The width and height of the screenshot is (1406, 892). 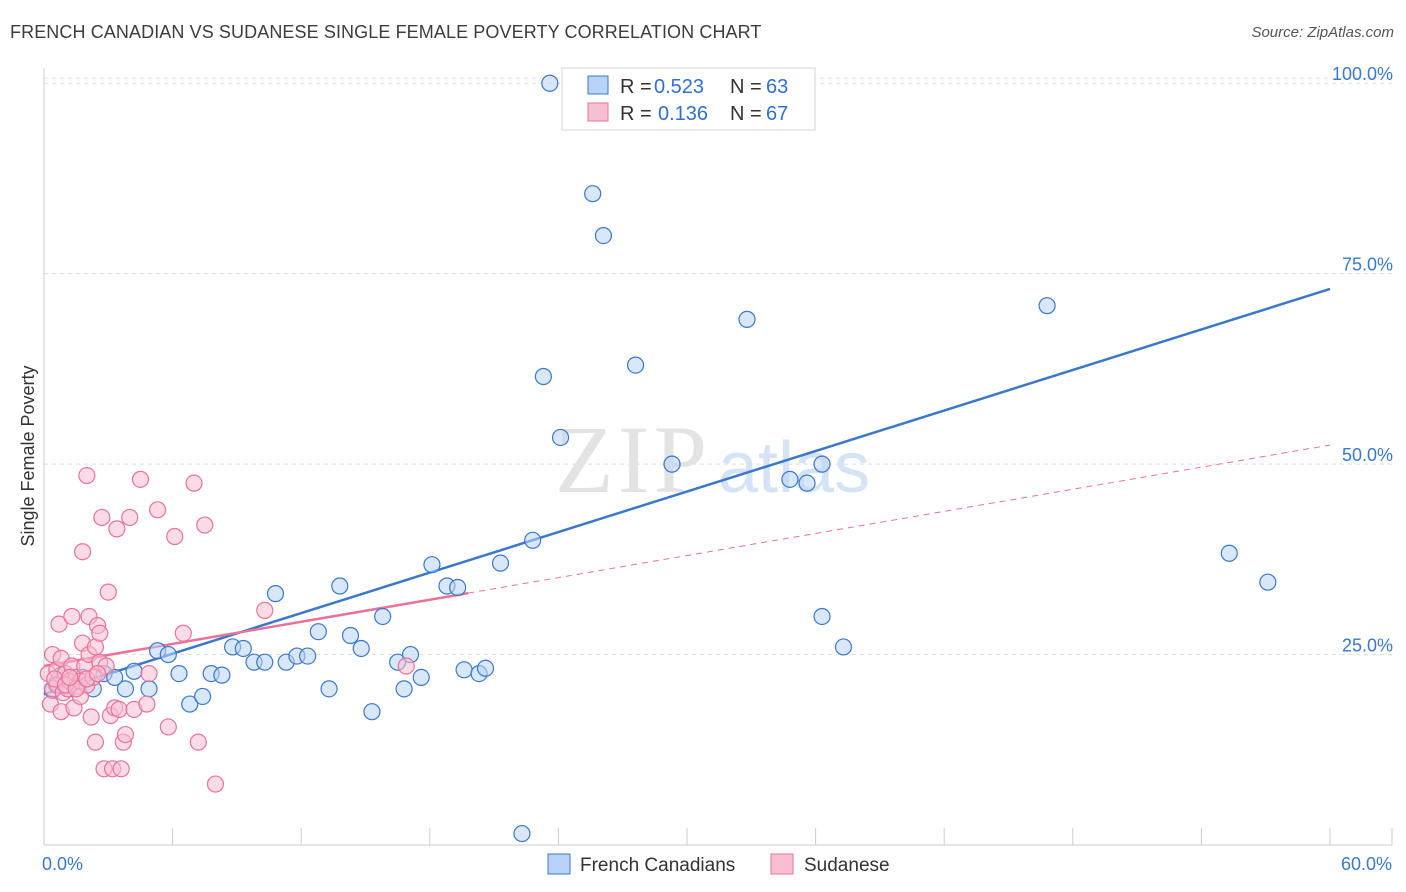 What do you see at coordinates (633, 459) in the screenshot?
I see `watermark-zip: ZIP` at bounding box center [633, 459].